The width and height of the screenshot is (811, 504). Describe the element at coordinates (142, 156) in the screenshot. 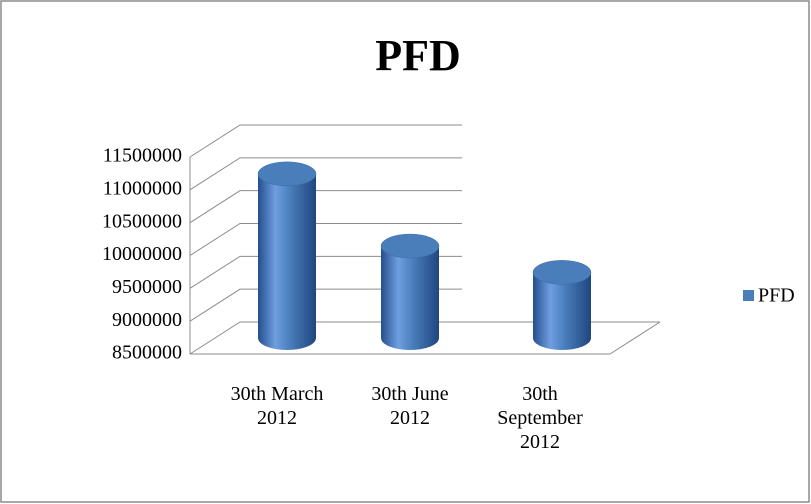

I see `y-tick-label: 11500000` at that location.